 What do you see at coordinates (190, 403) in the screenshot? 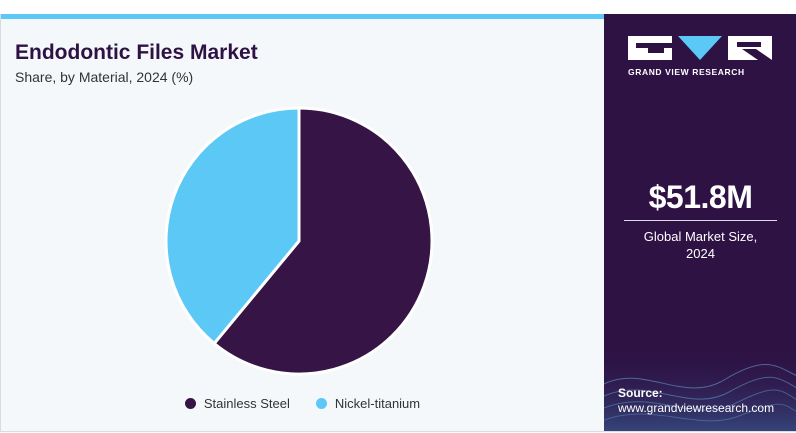
I see `legend-swatch-stainless-steel` at bounding box center [190, 403].